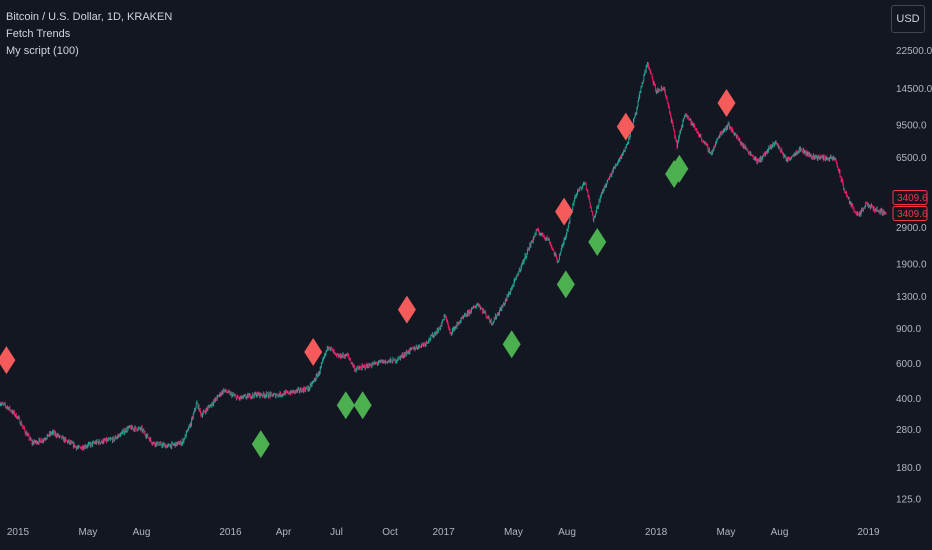 This screenshot has height=550, width=932. Describe the element at coordinates (284, 532) in the screenshot. I see `time-tick-label: Apr` at that location.